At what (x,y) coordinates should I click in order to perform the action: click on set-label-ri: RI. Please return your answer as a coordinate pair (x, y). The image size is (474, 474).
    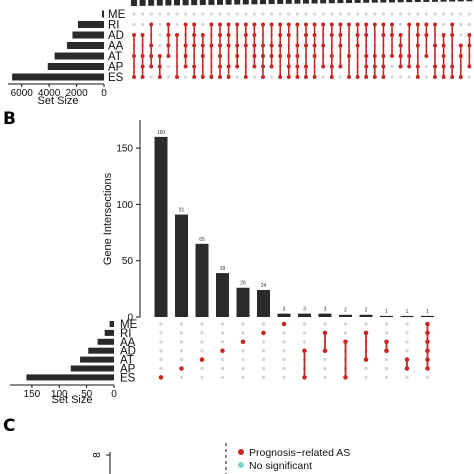
    Looking at the image, I should click on (126, 334).